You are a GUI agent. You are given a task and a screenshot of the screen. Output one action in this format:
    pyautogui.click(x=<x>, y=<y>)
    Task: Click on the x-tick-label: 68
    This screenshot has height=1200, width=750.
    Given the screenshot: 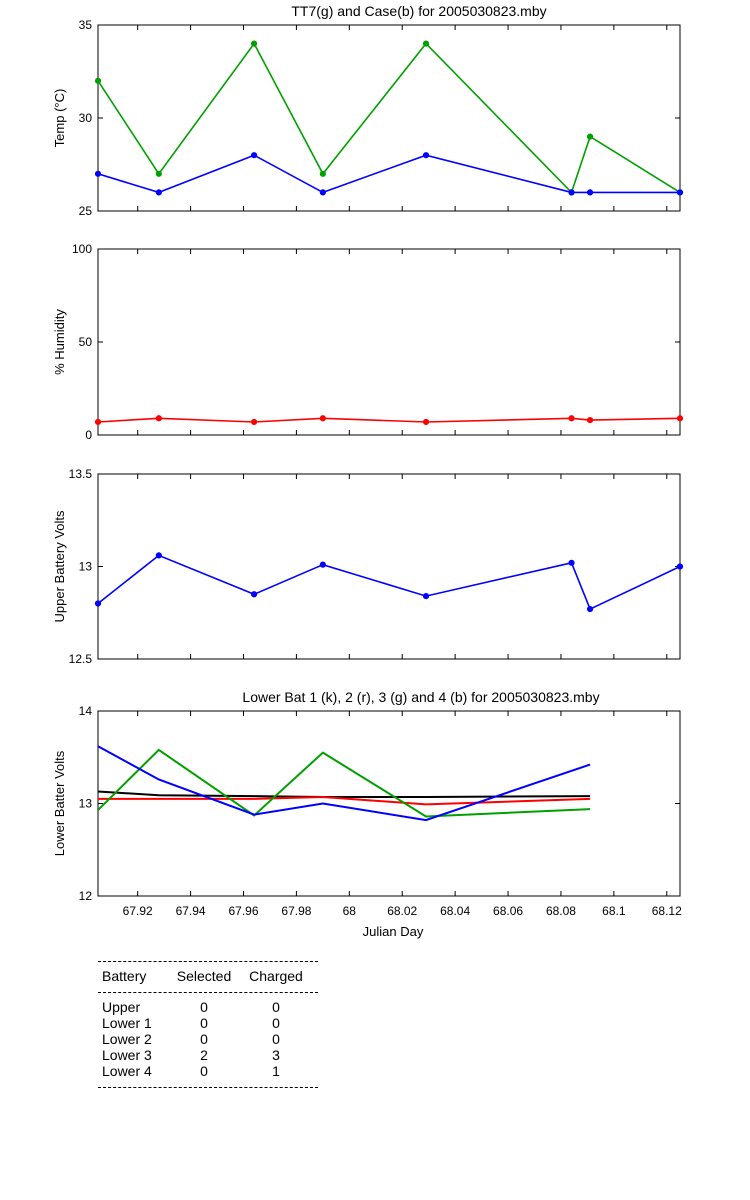 What is the action you would take?
    pyautogui.click(x=350, y=911)
    